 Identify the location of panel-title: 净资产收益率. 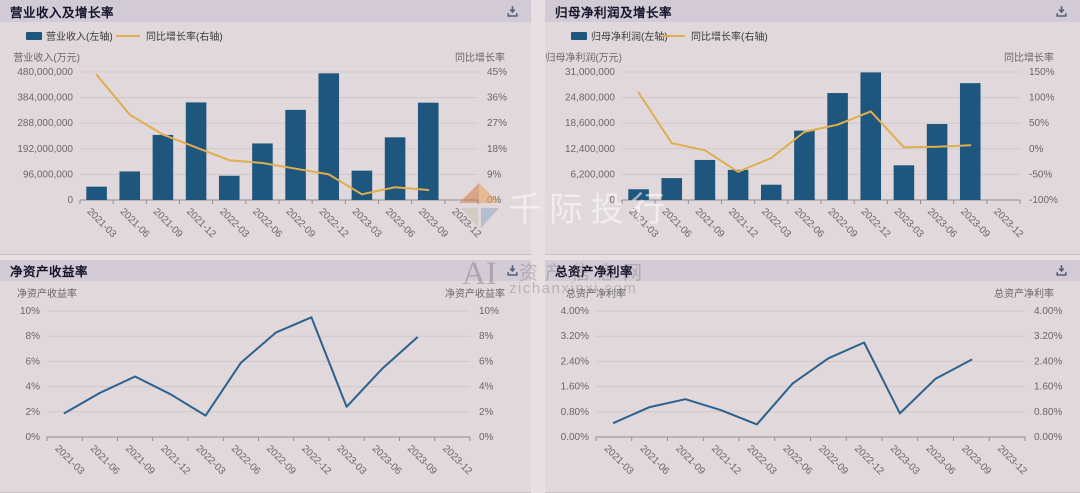
(49, 272).